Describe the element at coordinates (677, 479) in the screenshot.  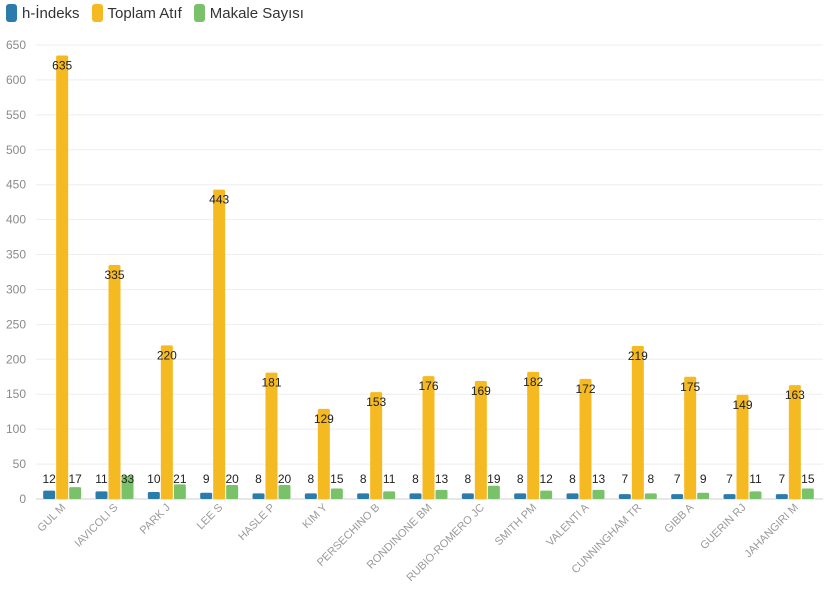
I see `data-label-0-12: 7` at that location.